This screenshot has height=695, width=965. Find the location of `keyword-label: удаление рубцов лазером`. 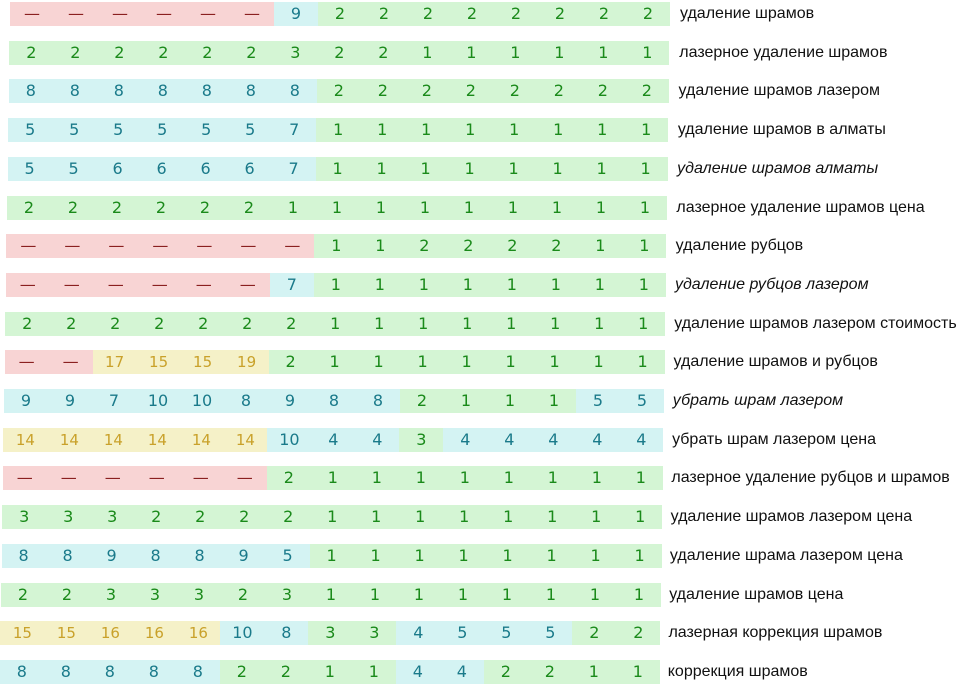

keyword-label: удаление рубцов лазером is located at coordinates (771, 284).